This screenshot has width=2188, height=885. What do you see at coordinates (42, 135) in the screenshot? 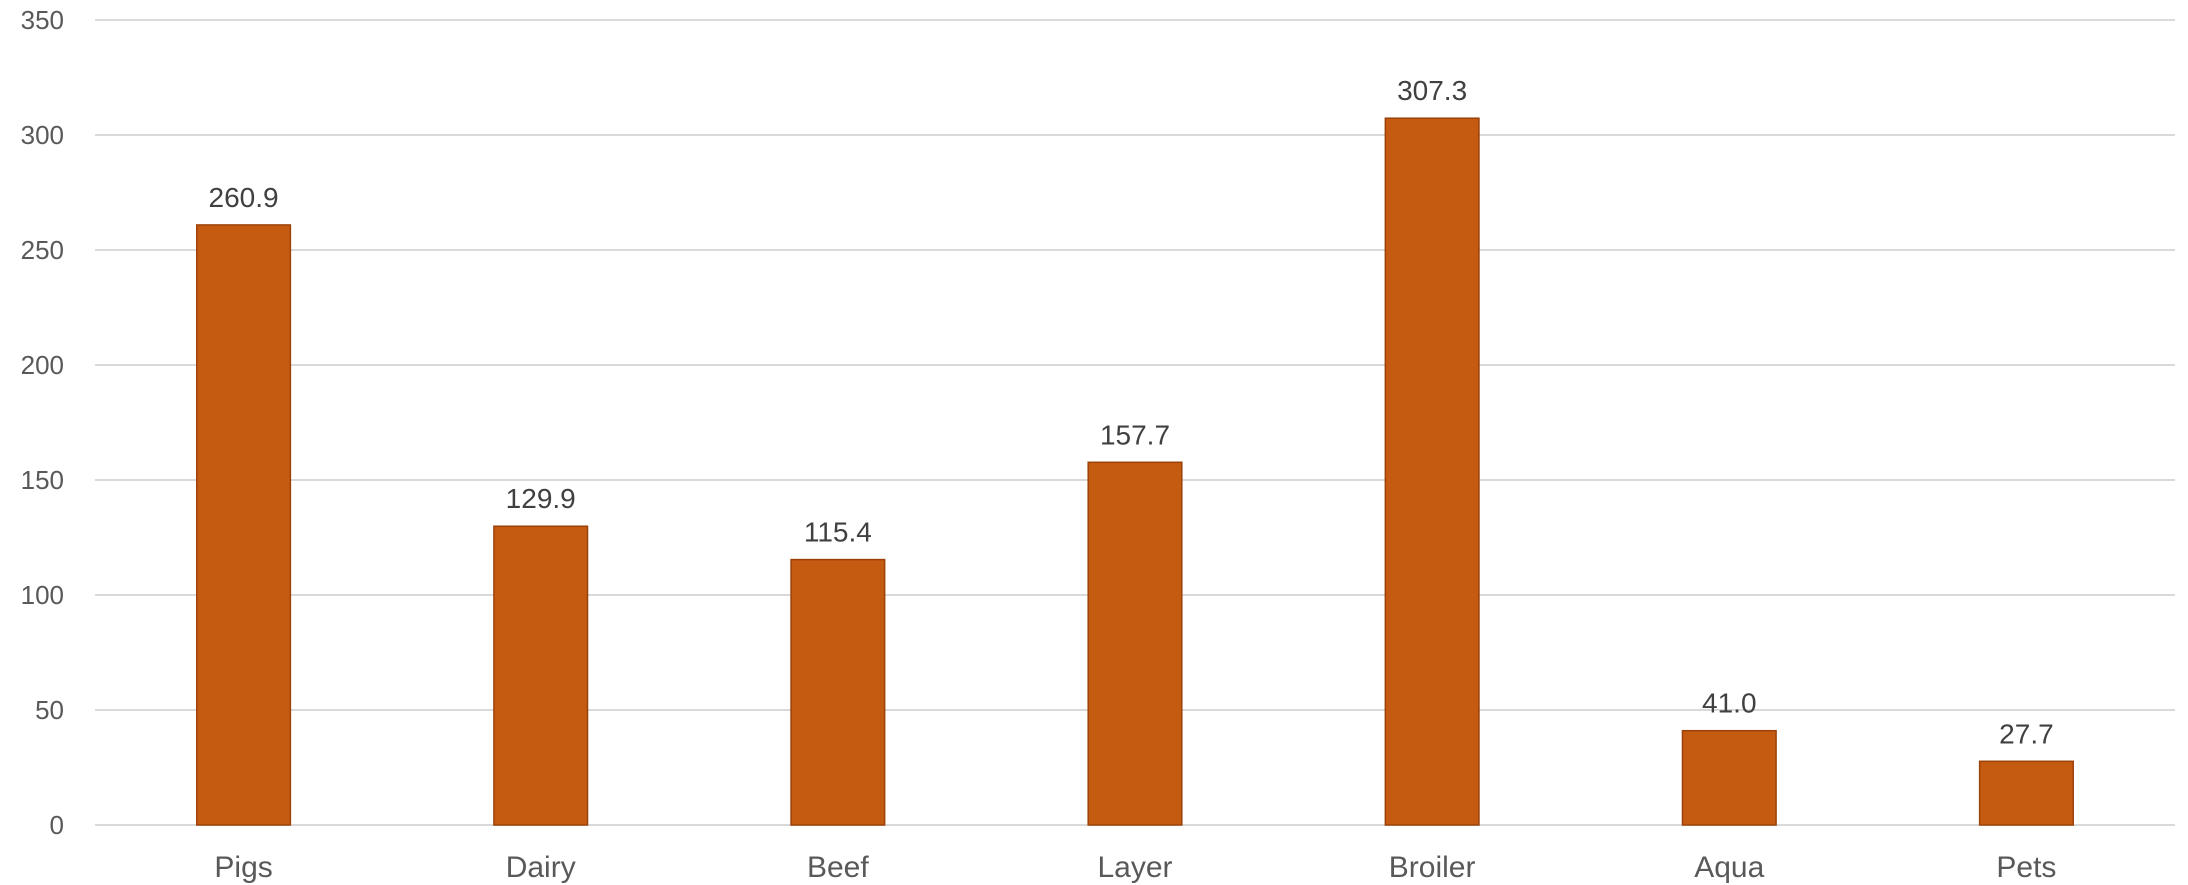
I see `y-tick-label: 300` at bounding box center [42, 135].